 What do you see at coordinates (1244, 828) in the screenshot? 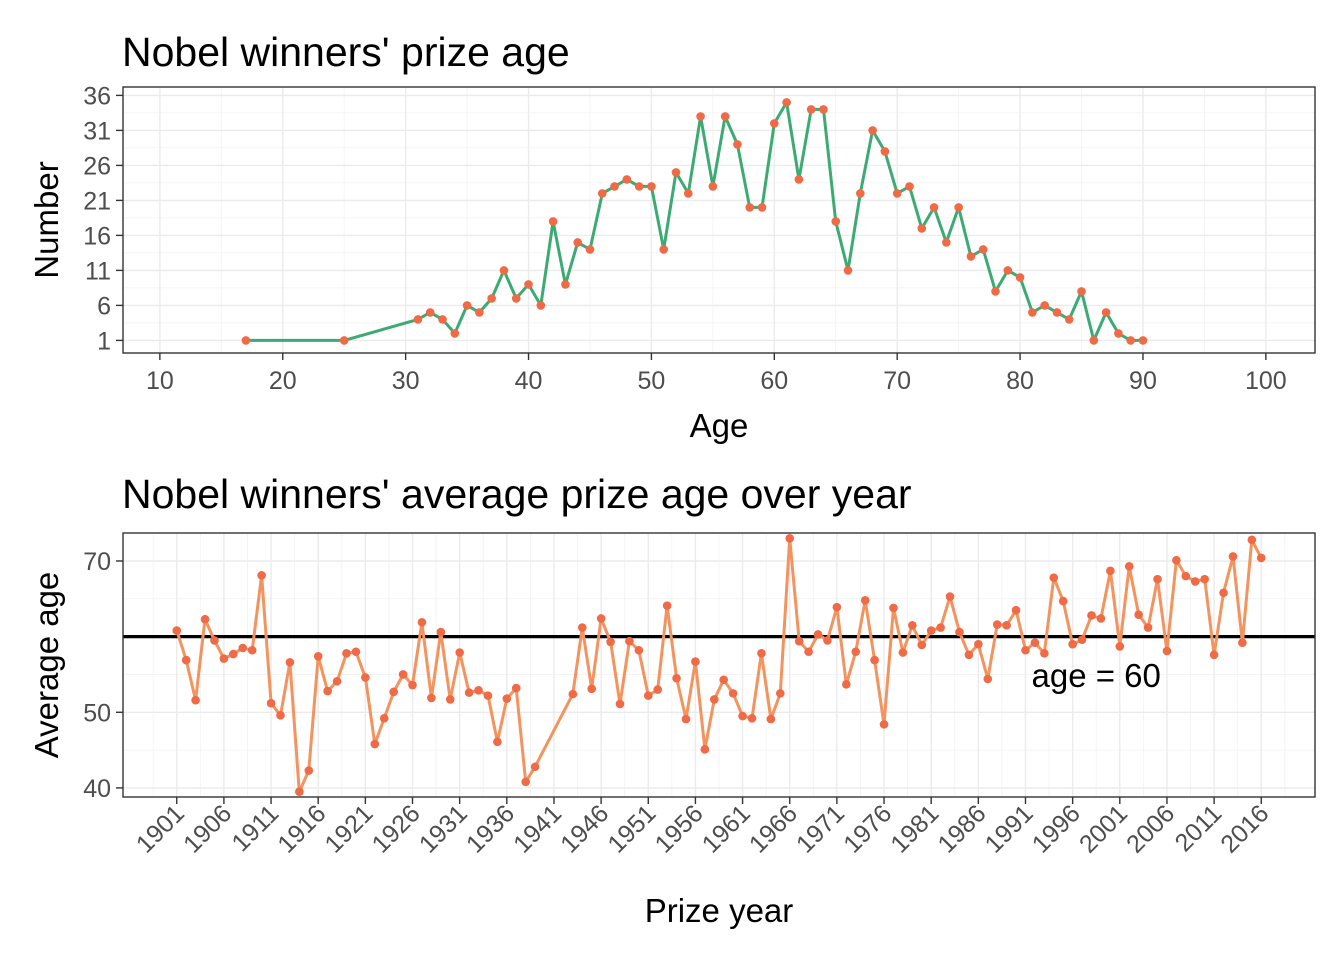
I see `x-tick-label: 2016` at bounding box center [1244, 828].